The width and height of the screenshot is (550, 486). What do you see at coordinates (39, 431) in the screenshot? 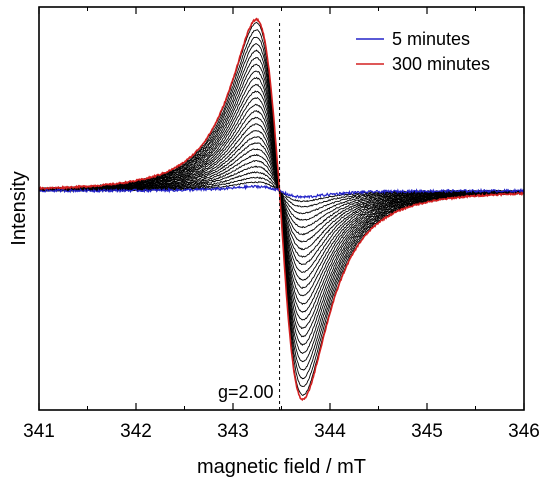
I see `x-tick-label: 341` at bounding box center [39, 431].